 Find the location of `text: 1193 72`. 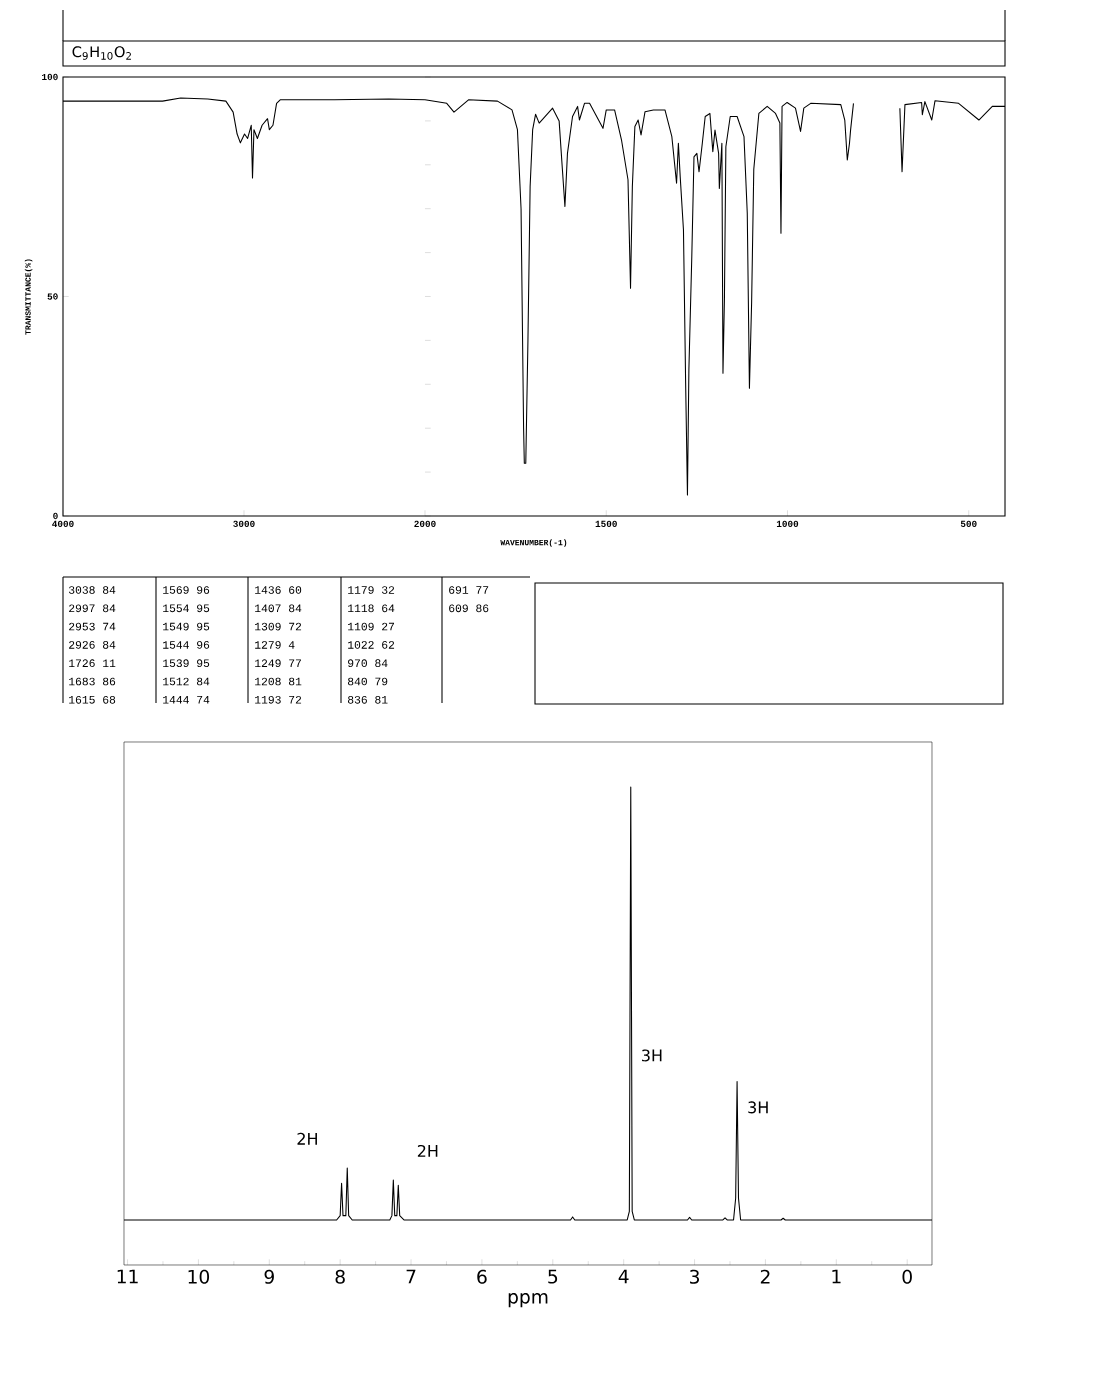

text: 1193 72 is located at coordinates (278, 699).